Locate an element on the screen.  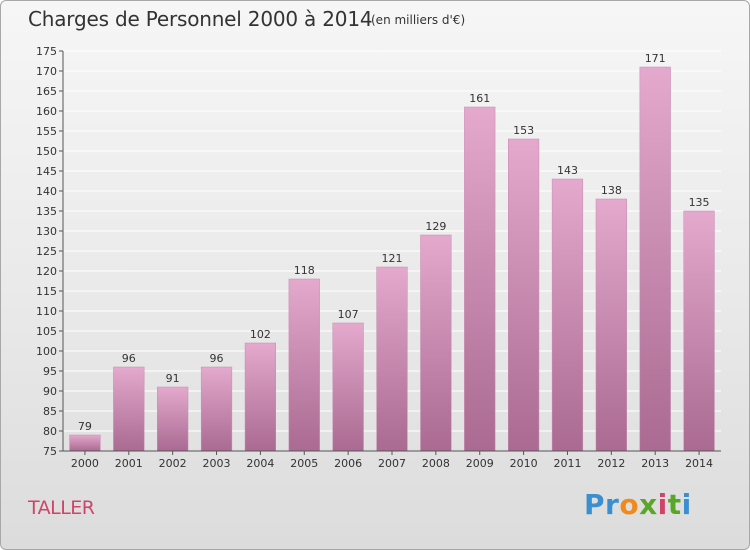
data-label: 79 is located at coordinates (85, 426).